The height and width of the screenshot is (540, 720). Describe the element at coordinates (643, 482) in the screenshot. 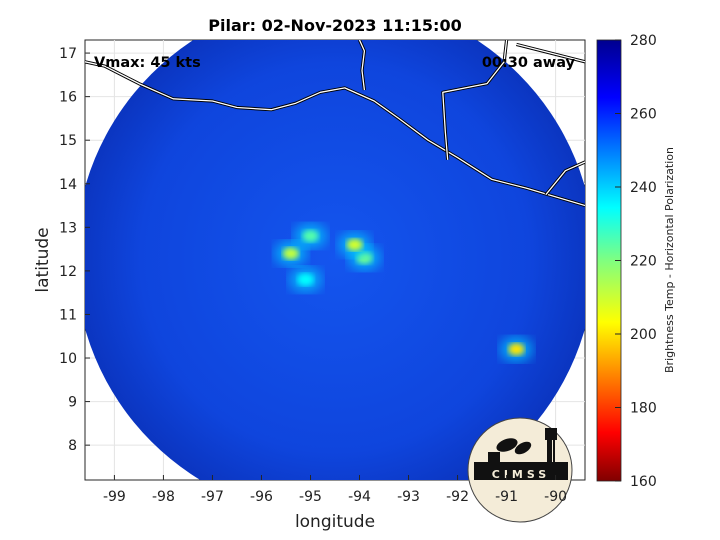

I see `colorbar-tick-label: 160` at that location.